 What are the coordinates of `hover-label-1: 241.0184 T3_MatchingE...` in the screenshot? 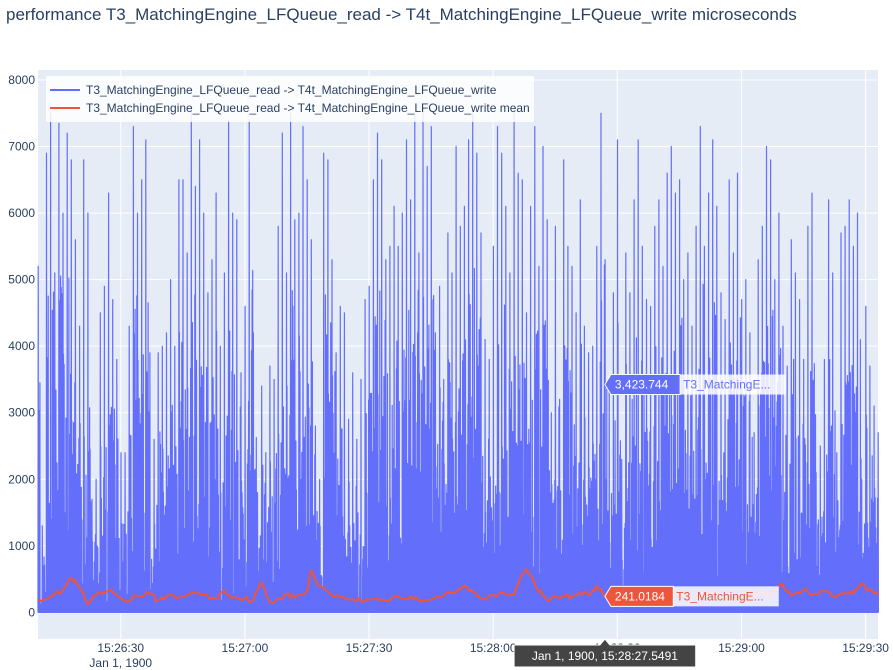 It's located at (691, 596).